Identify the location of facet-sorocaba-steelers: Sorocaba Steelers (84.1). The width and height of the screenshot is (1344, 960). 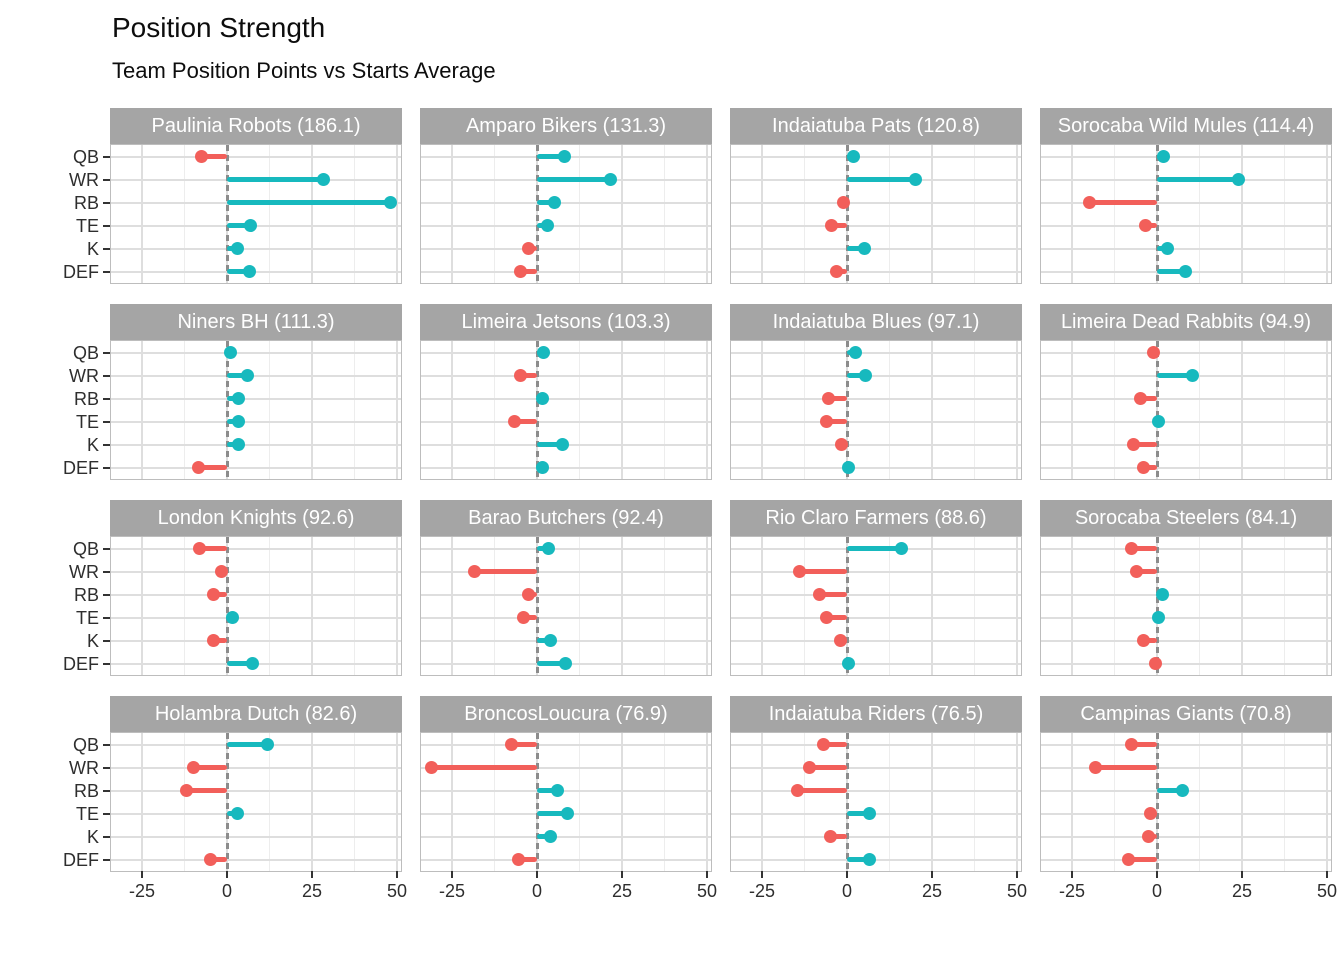
(1186, 588).